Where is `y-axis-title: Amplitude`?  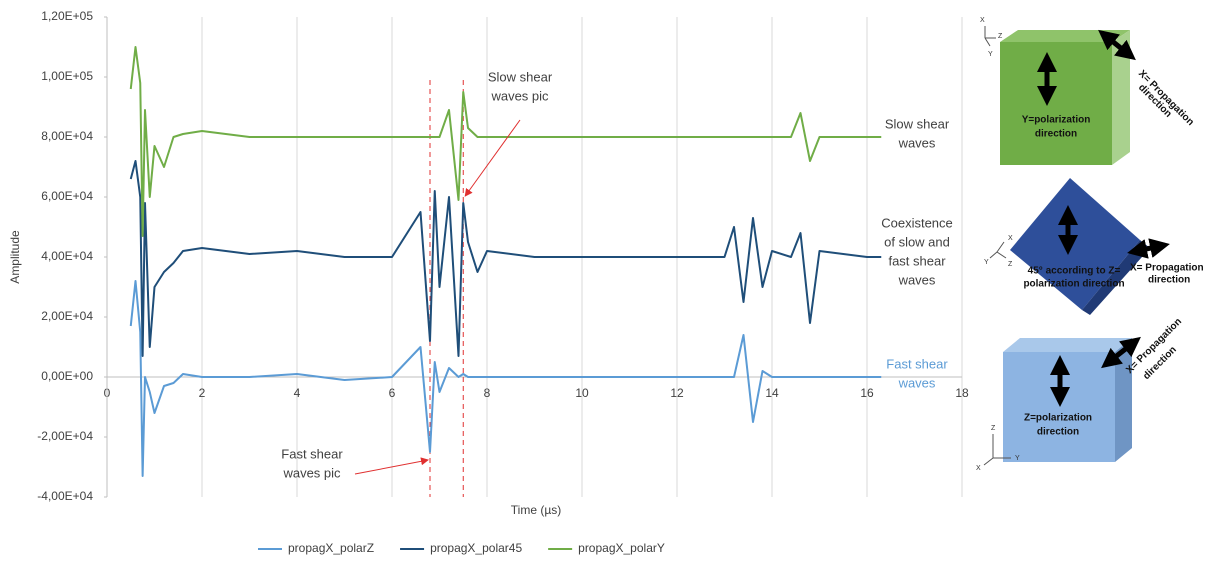 y-axis-title: Amplitude is located at coordinates (15, 257).